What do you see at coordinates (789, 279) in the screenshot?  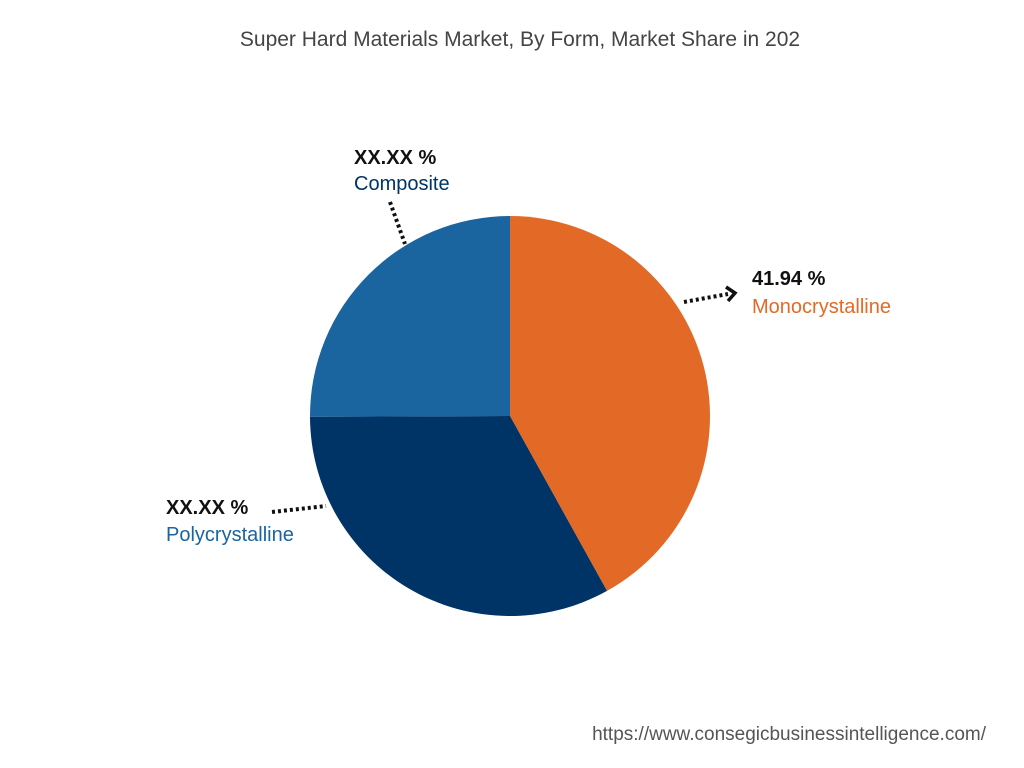 I see `slice-percent-monocrystalline: 41.94 %` at bounding box center [789, 279].